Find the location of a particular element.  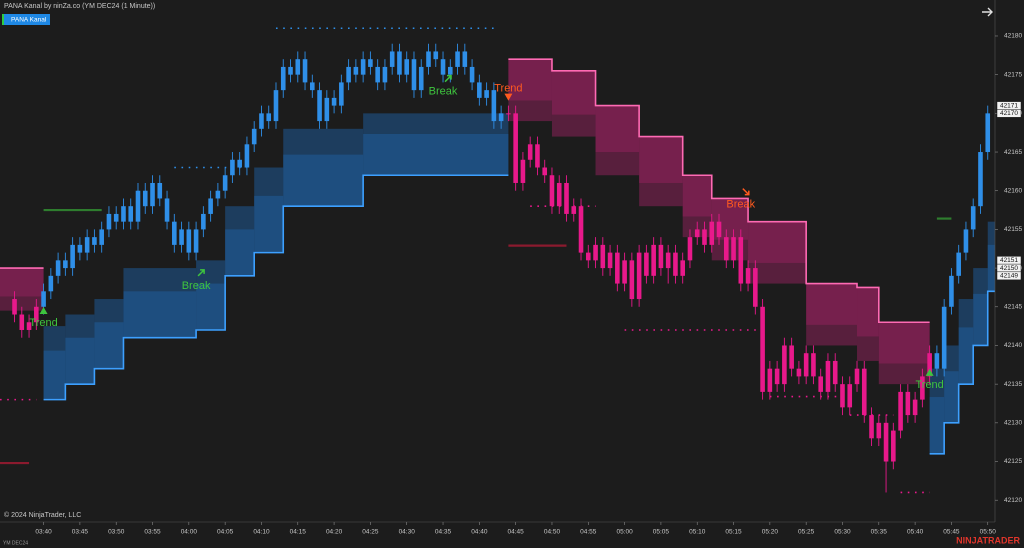

signal-arrow is located at coordinates (448, 78).